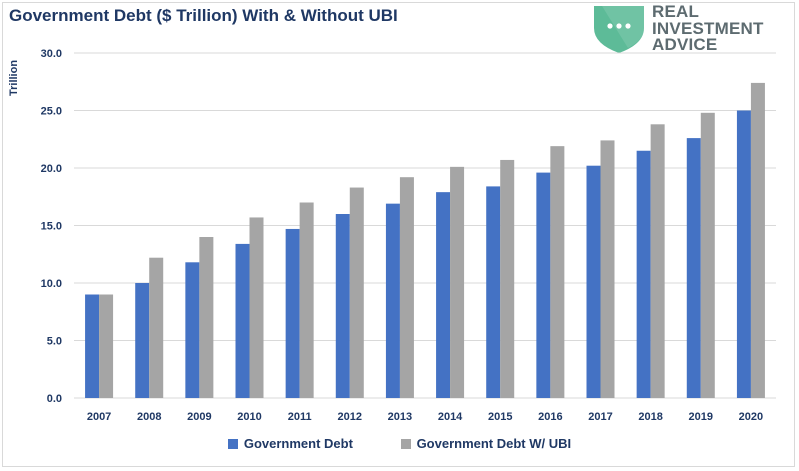 The width and height of the screenshot is (799, 471). I want to click on x-tick-label: 2013, so click(400, 417).